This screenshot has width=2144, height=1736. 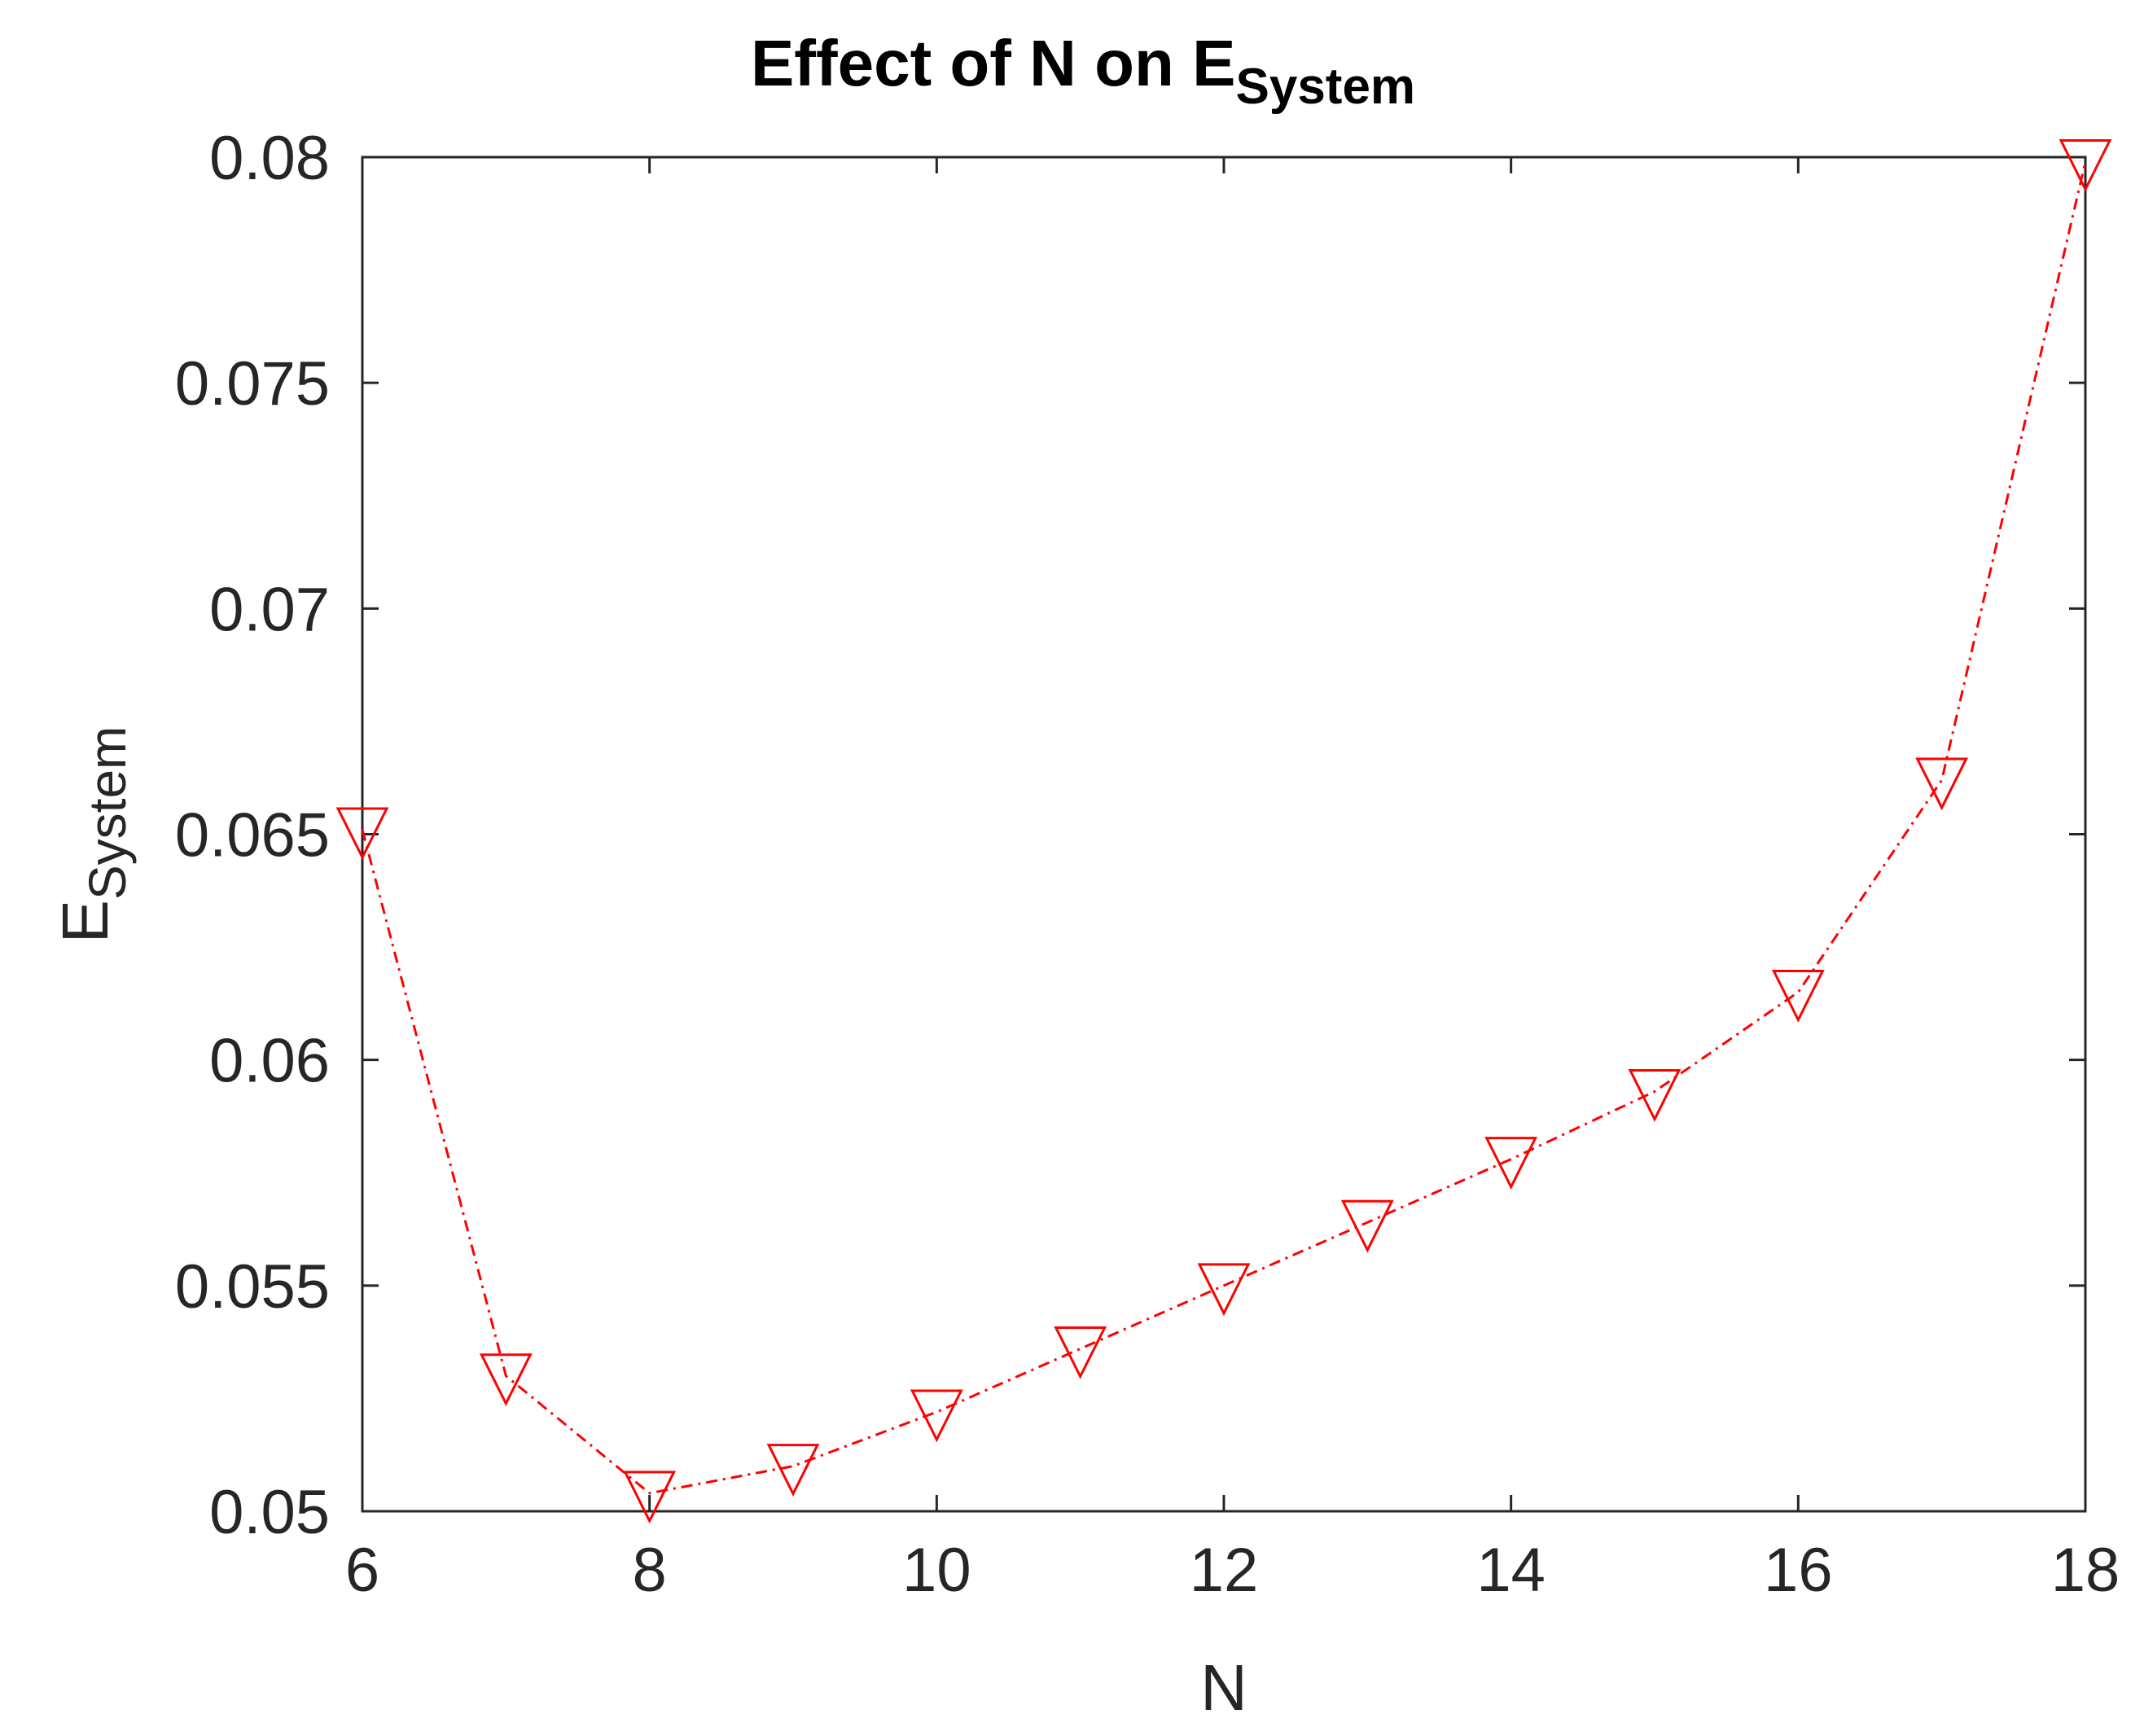 What do you see at coordinates (650, 1570) in the screenshot?
I see `x-tick-label: 8` at bounding box center [650, 1570].